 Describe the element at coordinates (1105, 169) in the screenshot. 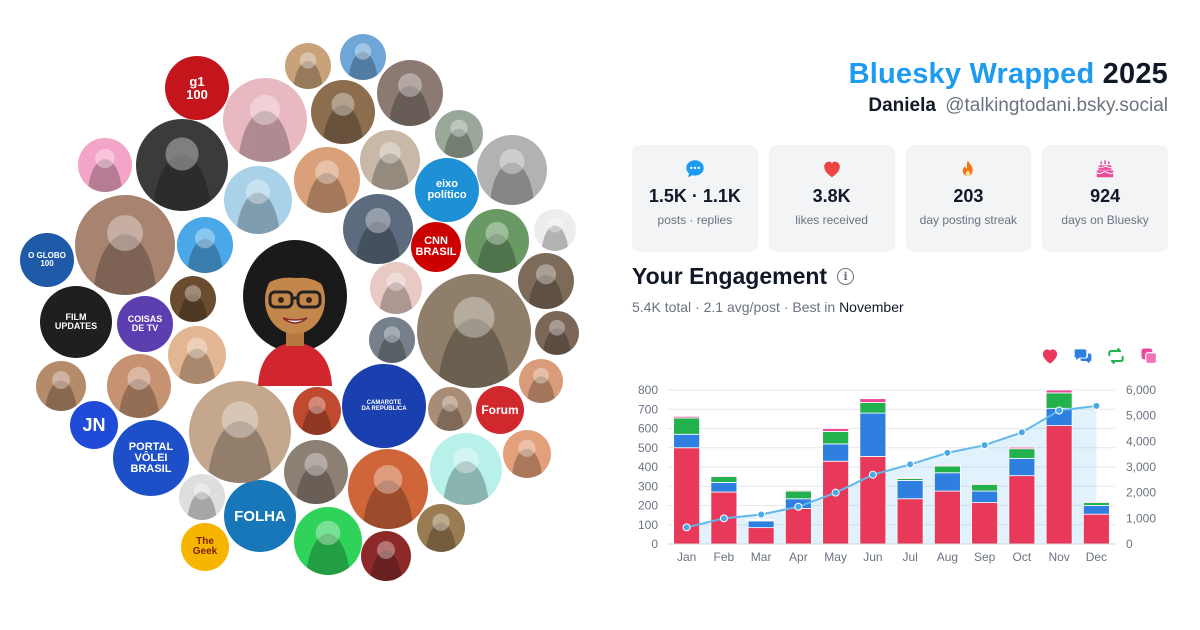

I see `cake-icon` at that location.